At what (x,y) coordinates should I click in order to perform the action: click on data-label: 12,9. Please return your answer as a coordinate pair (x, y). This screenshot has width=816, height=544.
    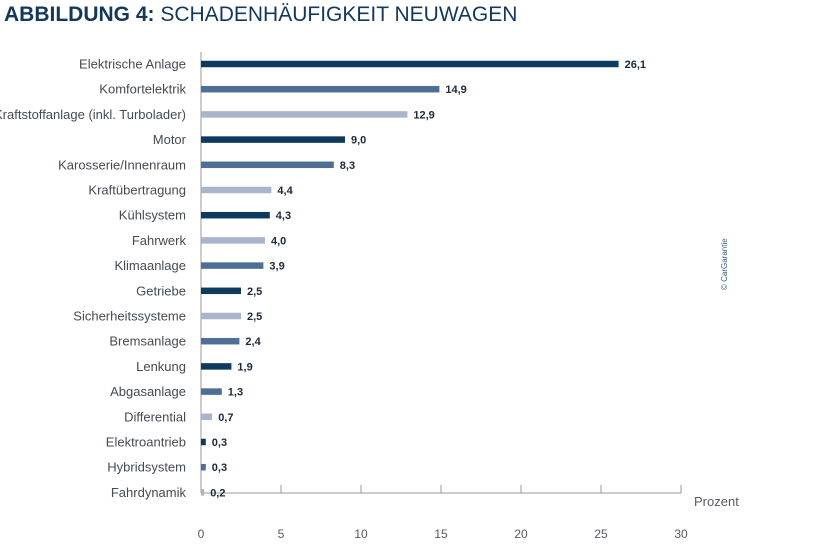
    Looking at the image, I should click on (423, 115).